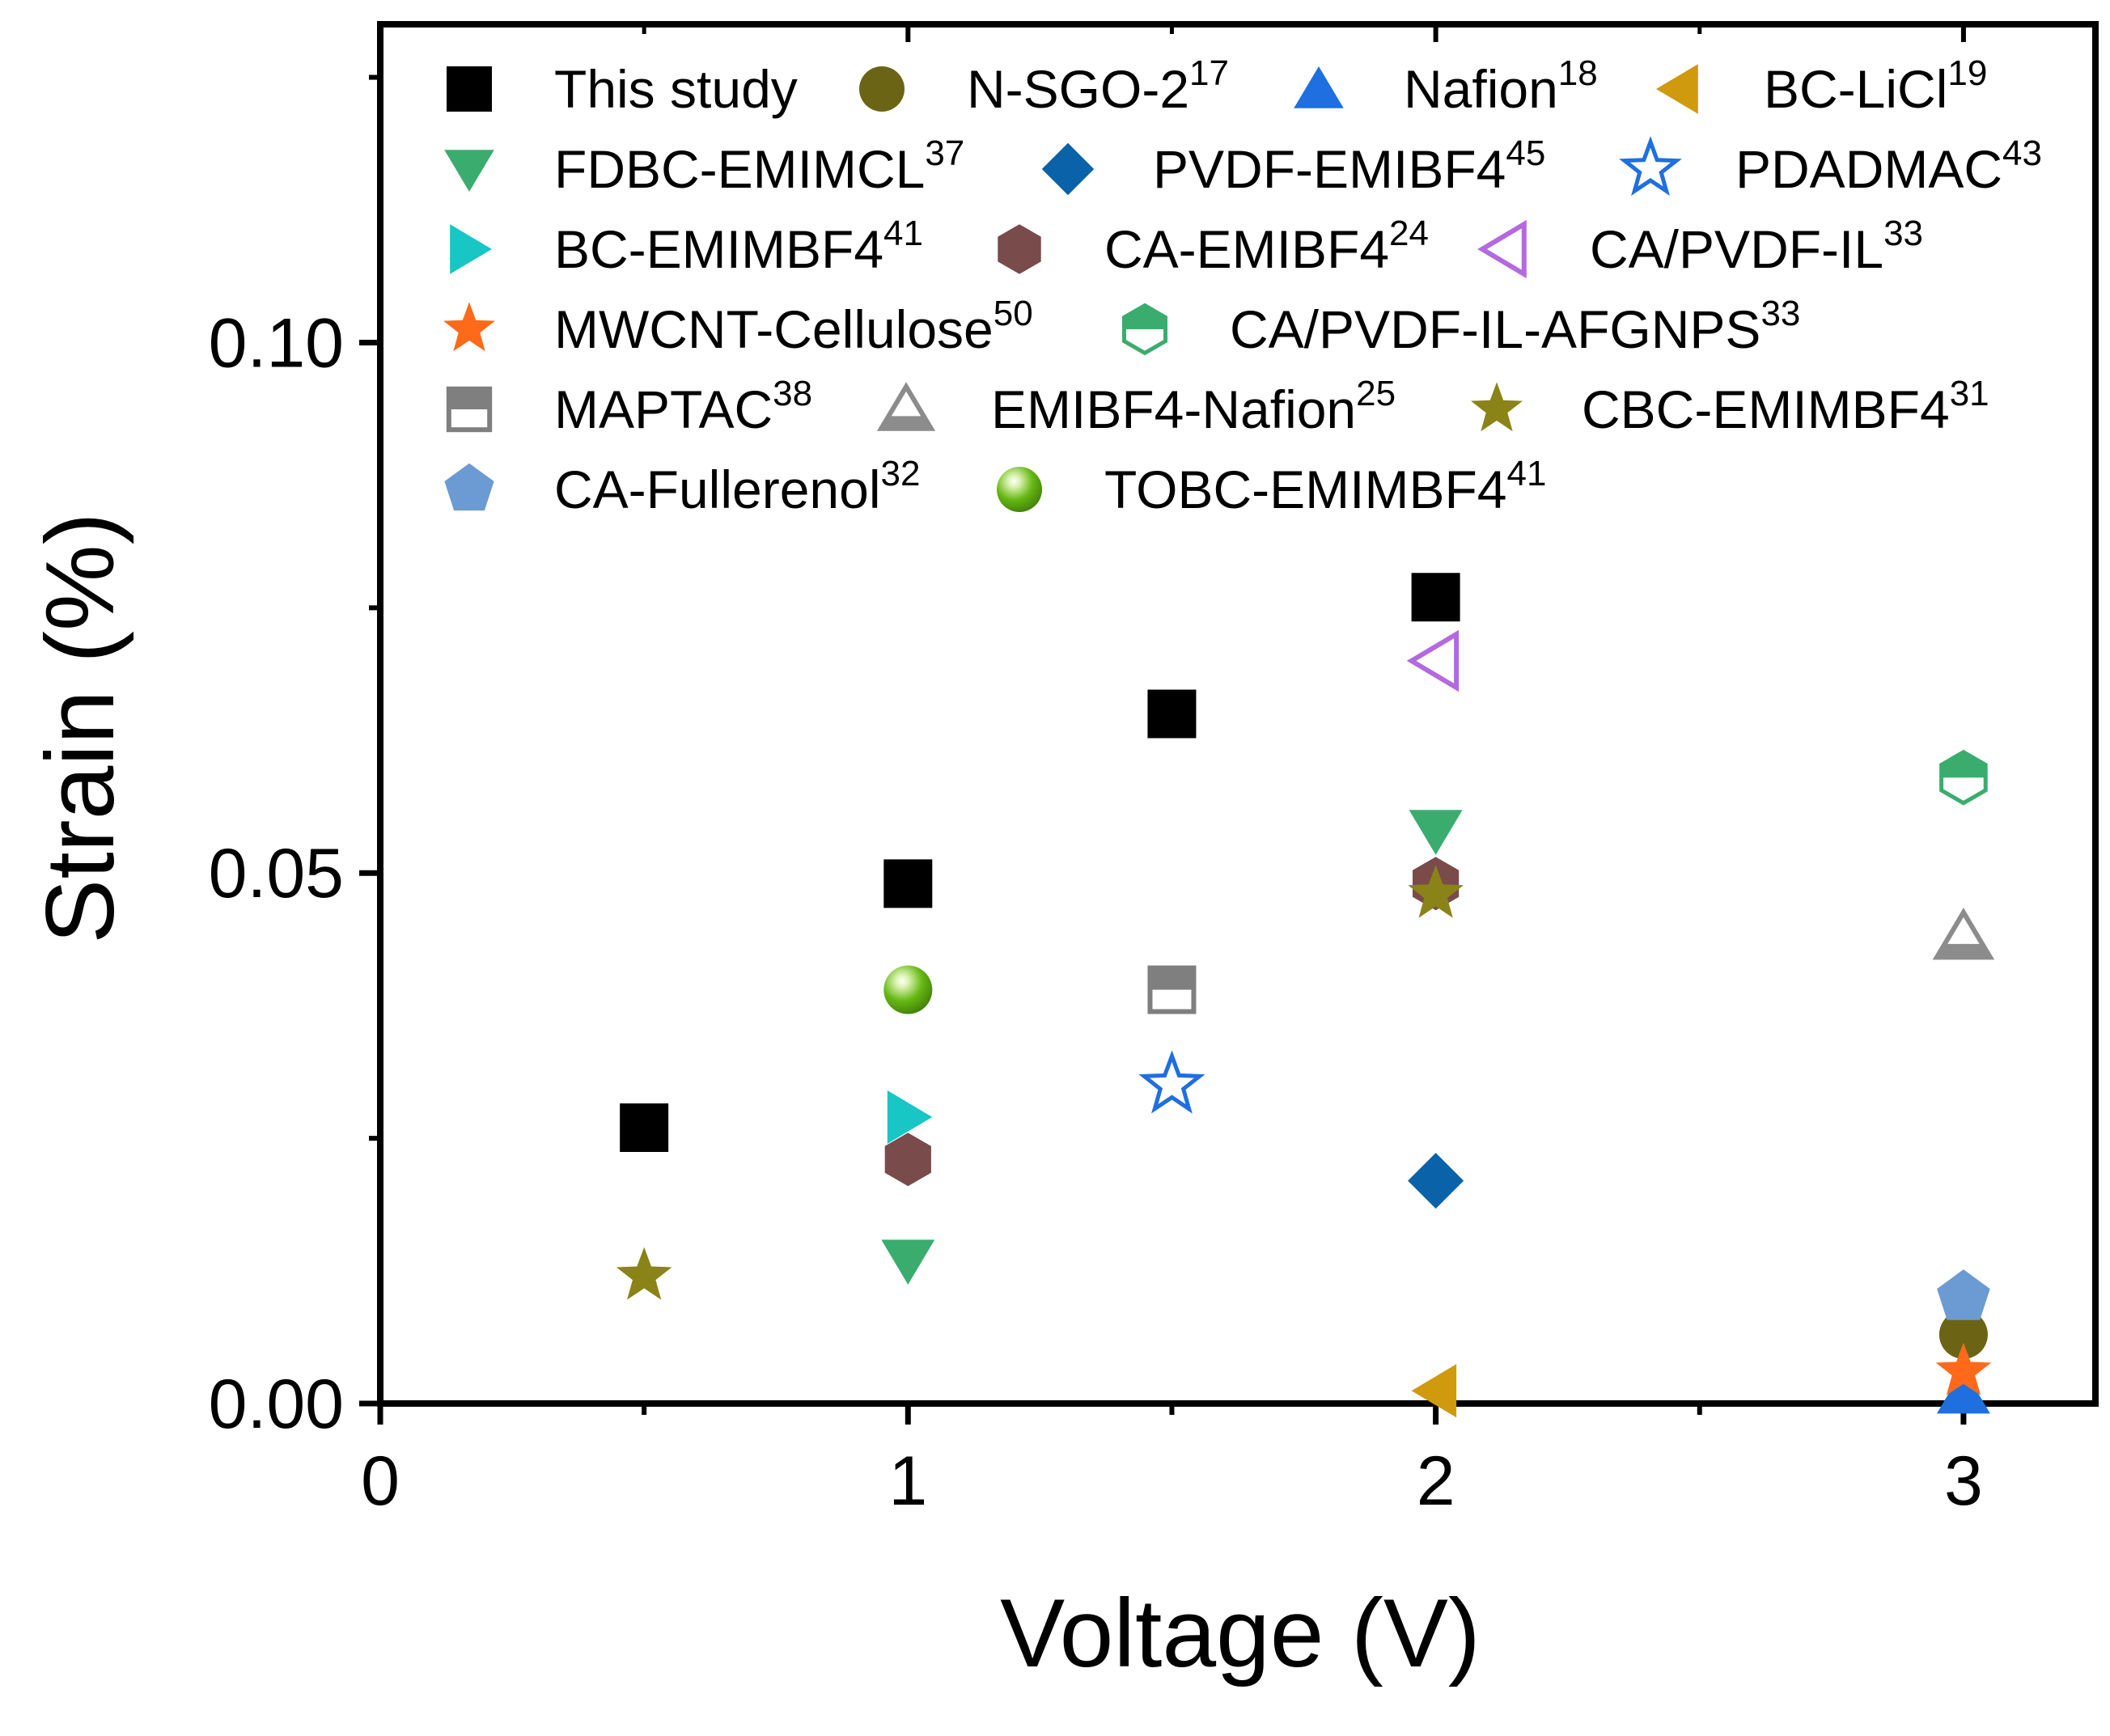 The height and width of the screenshot is (1736, 2110). What do you see at coordinates (1267, 246) in the screenshot?
I see `legend-label: CA-EMIBF424` at bounding box center [1267, 246].